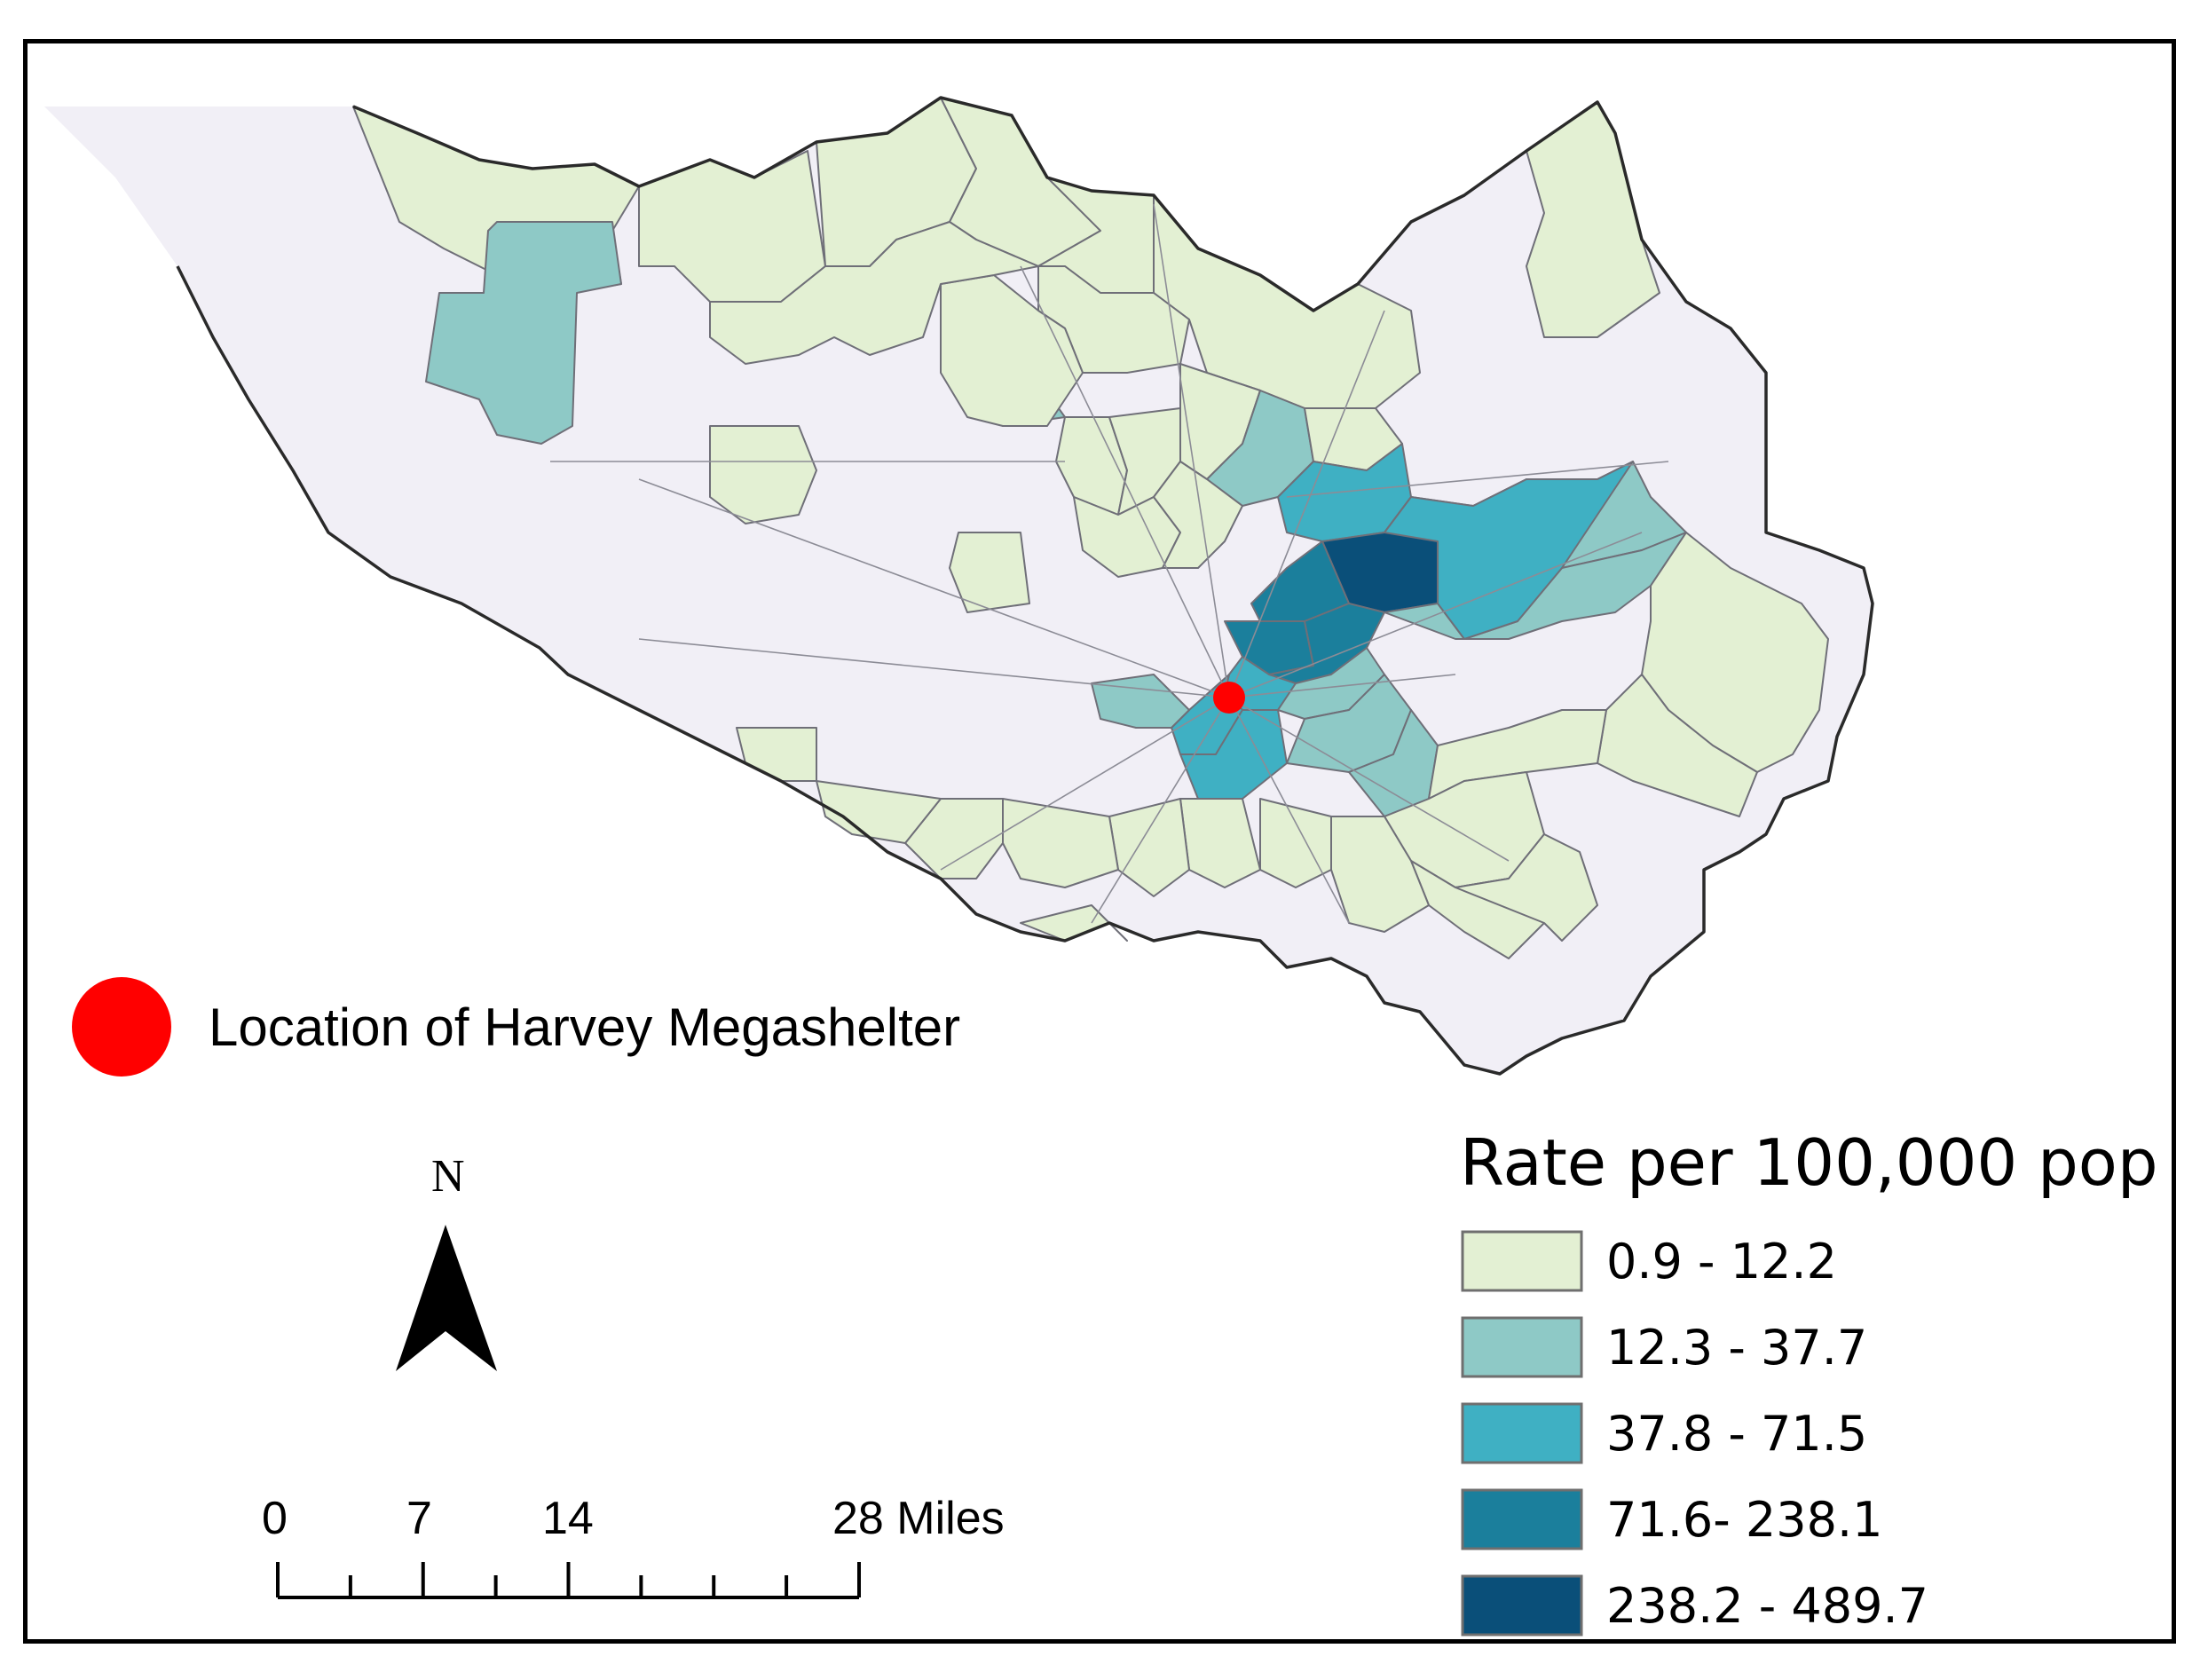 Image resolution: width=2208 pixels, height=1680 pixels. I want to click on legend-label: 238.2 - 489.7, so click(1767, 1606).